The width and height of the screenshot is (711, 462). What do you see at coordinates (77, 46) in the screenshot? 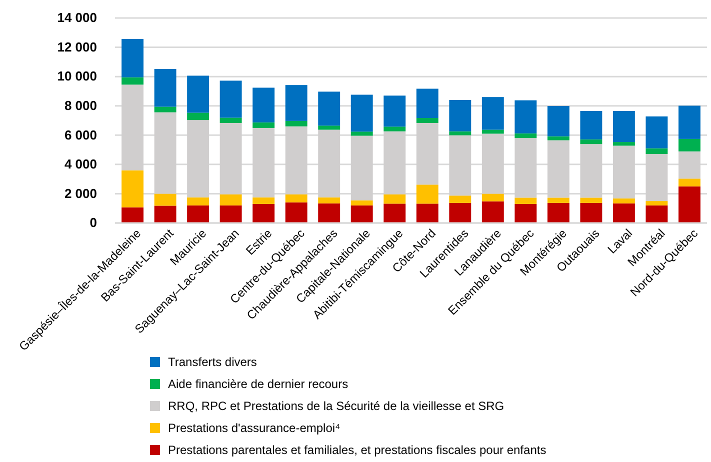
I see `y-tick-label: 12 000` at bounding box center [77, 46].